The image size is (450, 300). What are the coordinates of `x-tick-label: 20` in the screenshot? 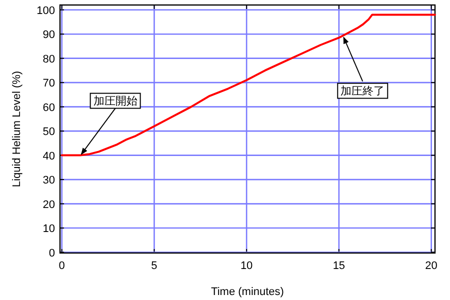 It's located at (431, 266).